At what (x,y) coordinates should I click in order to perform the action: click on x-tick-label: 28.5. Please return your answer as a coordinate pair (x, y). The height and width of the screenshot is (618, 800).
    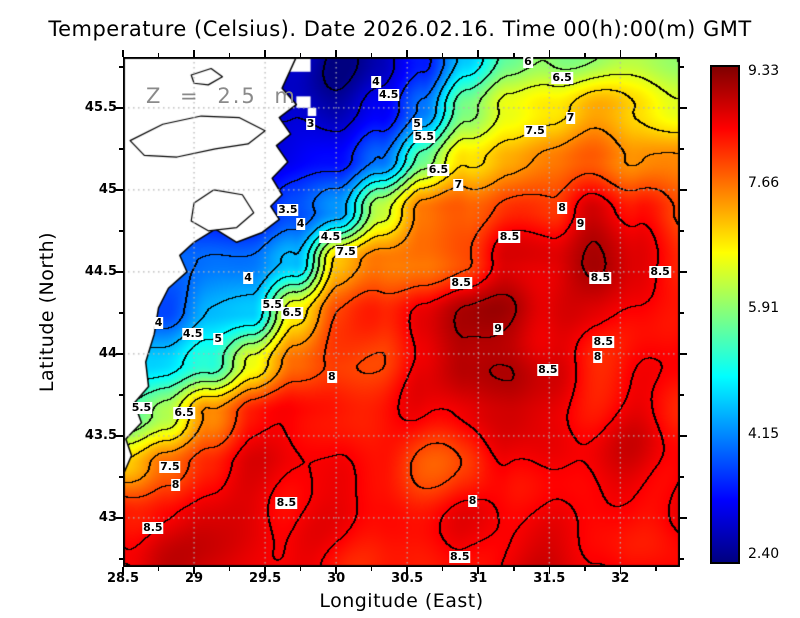
    Looking at the image, I should click on (123, 578).